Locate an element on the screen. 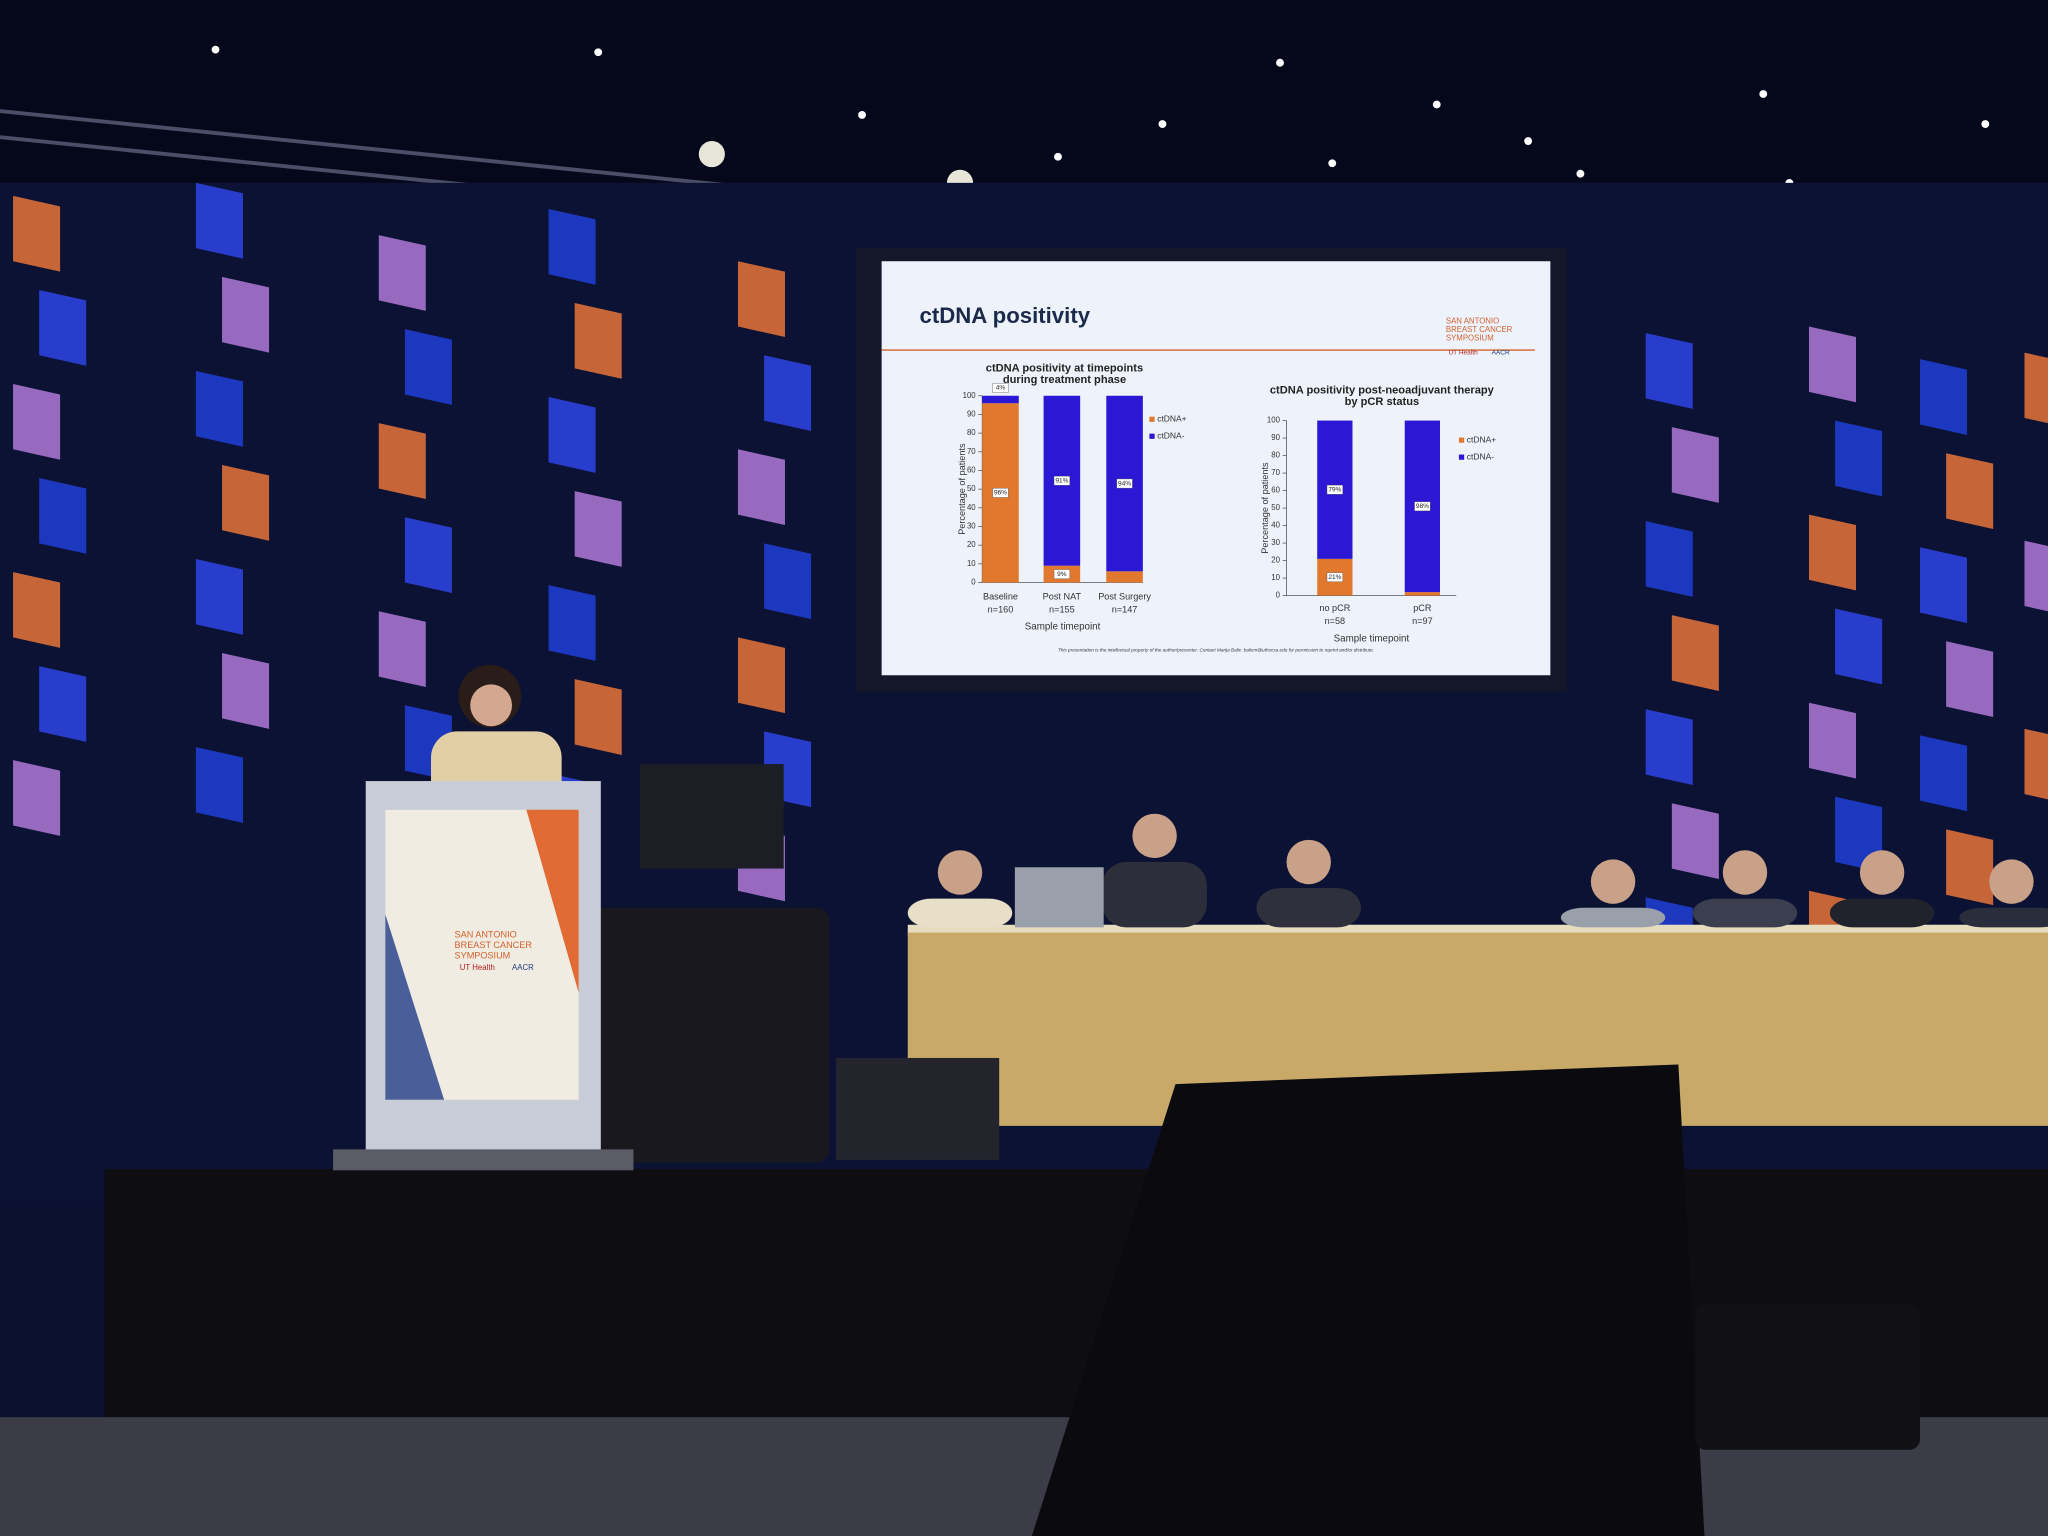  speaker-face is located at coordinates (491, 705).